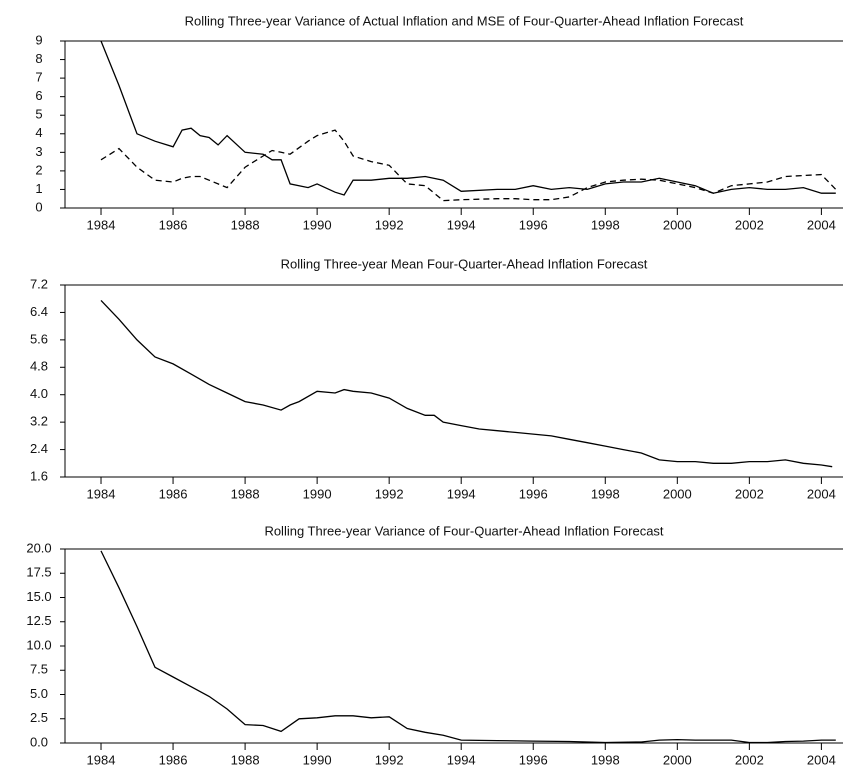 The height and width of the screenshot is (776, 865). I want to click on y-tick-label: 6, so click(38, 95).